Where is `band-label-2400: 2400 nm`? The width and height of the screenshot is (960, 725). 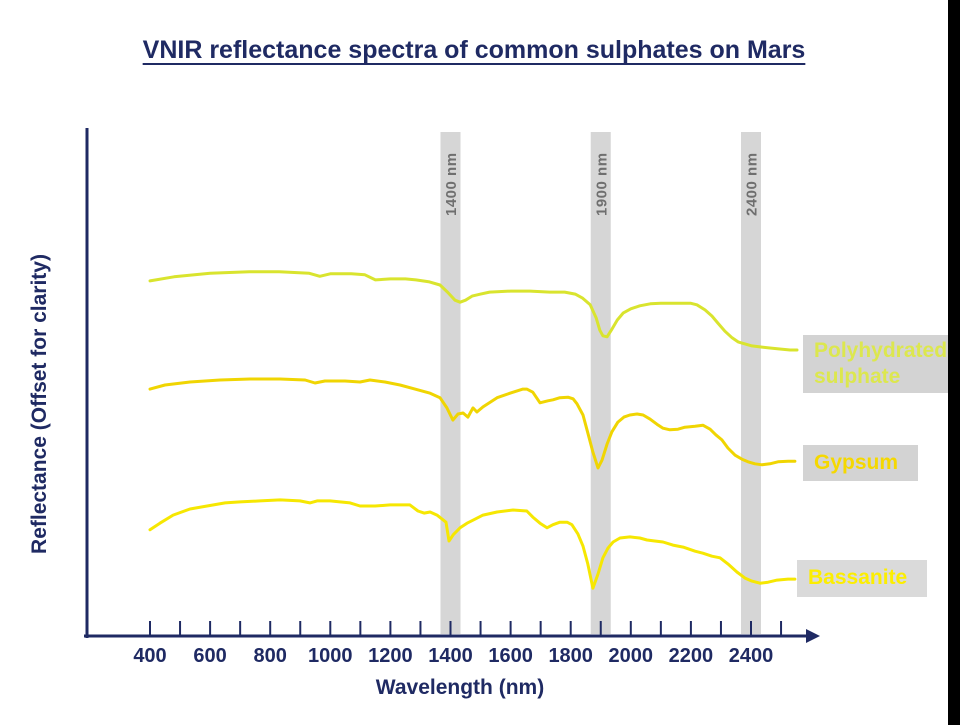 band-label-2400: 2400 nm is located at coordinates (752, 184).